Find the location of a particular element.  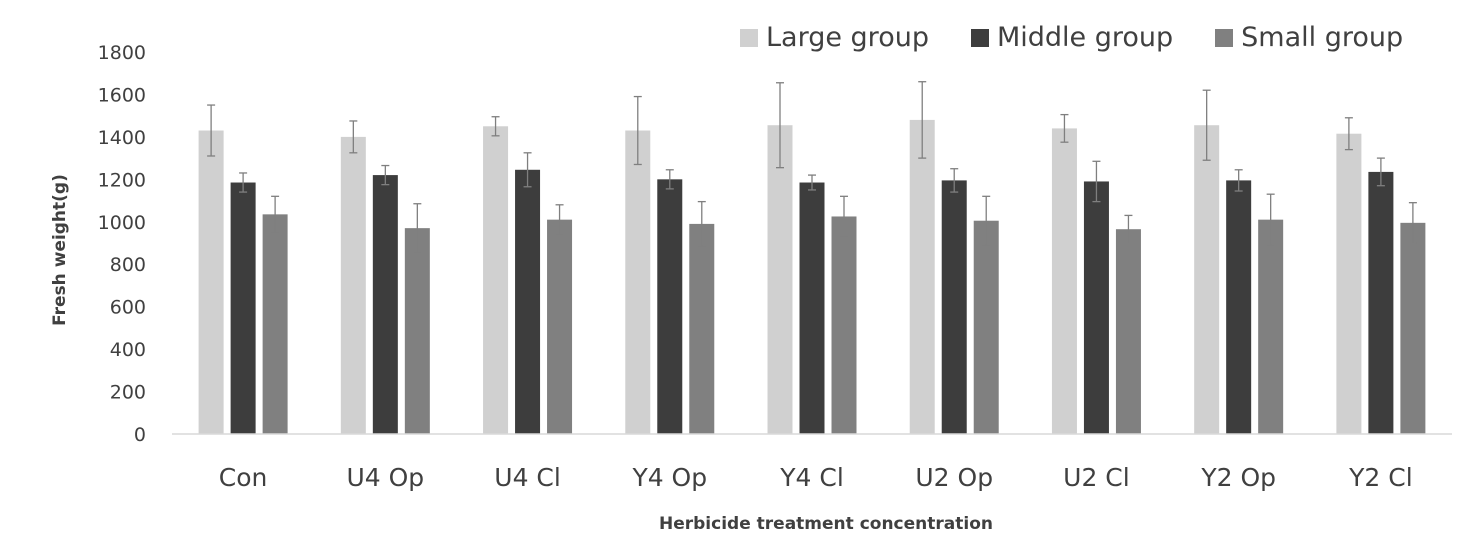

legend: Large group Middle group Small group is located at coordinates (1071, 37).